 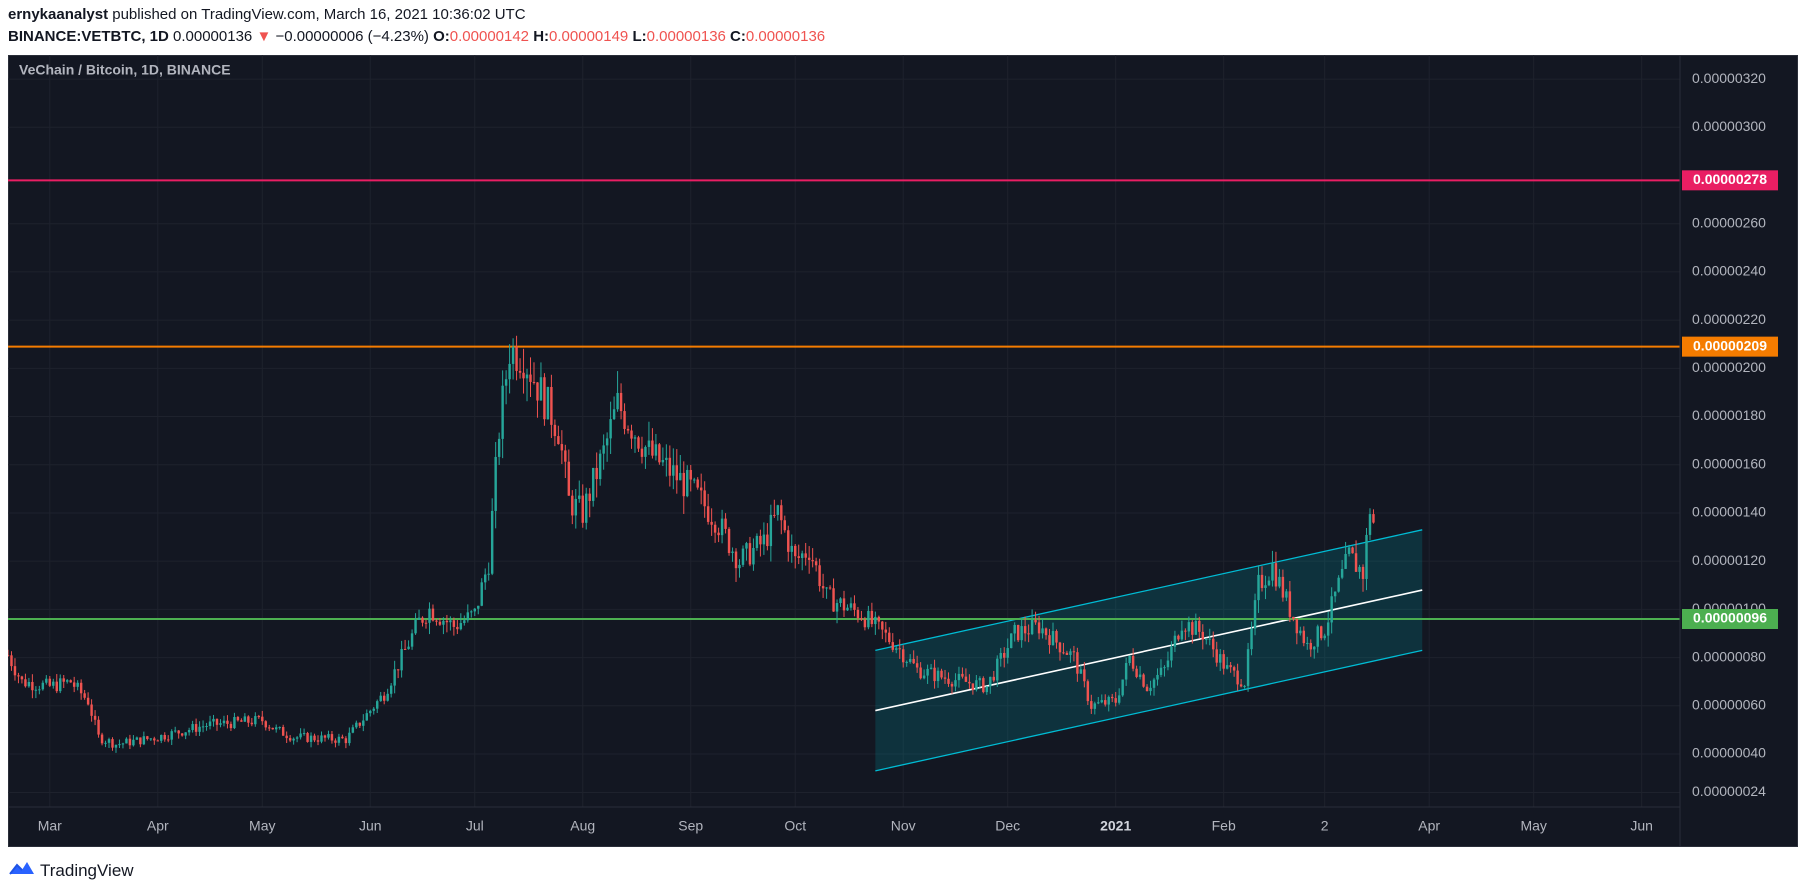 What do you see at coordinates (1641, 826) in the screenshot?
I see `x-tick-label: Jun` at bounding box center [1641, 826].